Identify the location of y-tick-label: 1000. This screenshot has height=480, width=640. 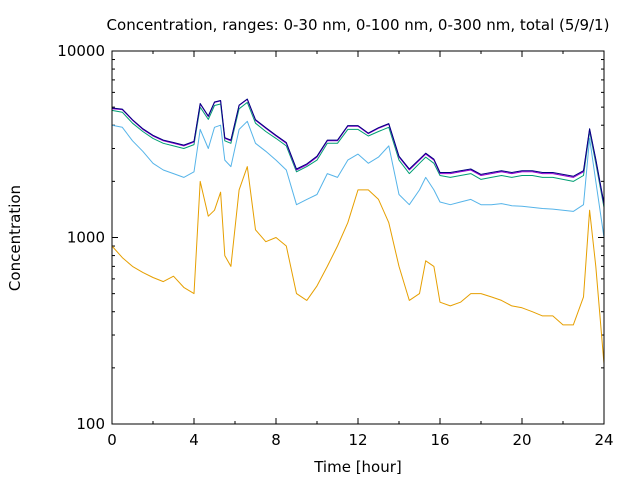
(86, 238).